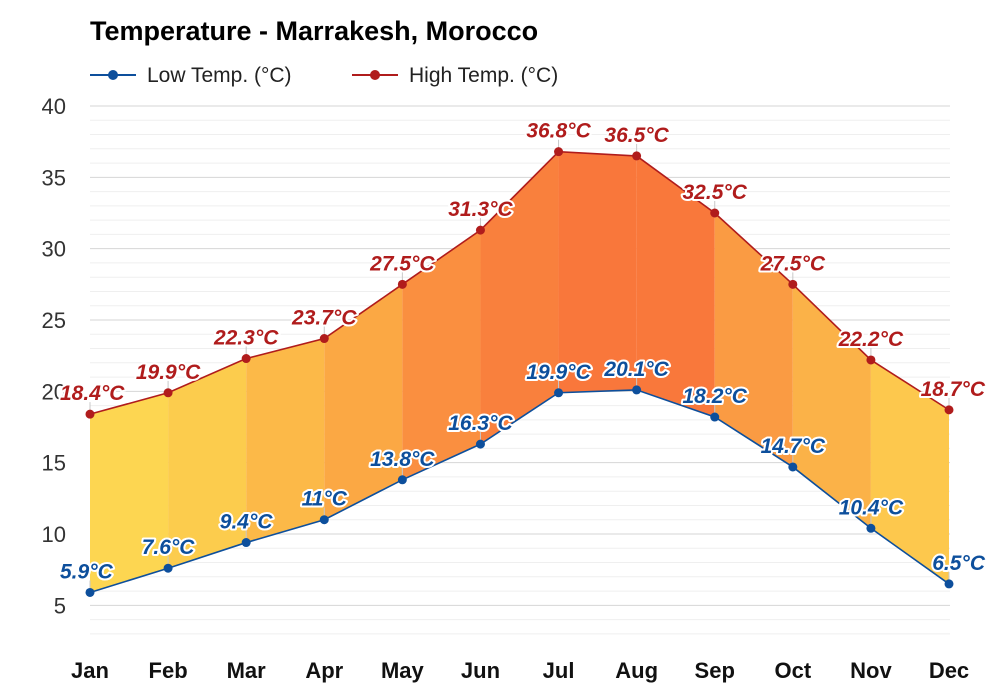  Describe the element at coordinates (558, 372) in the screenshot. I see `low-temp-label-jul: 19.9°C` at that location.